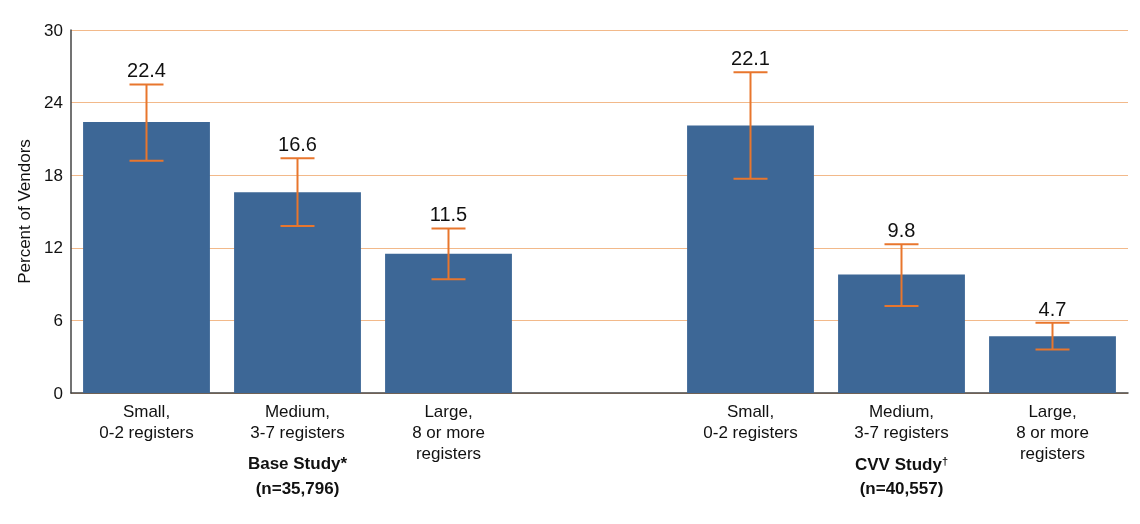 This screenshot has height=524, width=1140. What do you see at coordinates (1052, 308) in the screenshot?
I see `data-label: 4.7` at bounding box center [1052, 308].